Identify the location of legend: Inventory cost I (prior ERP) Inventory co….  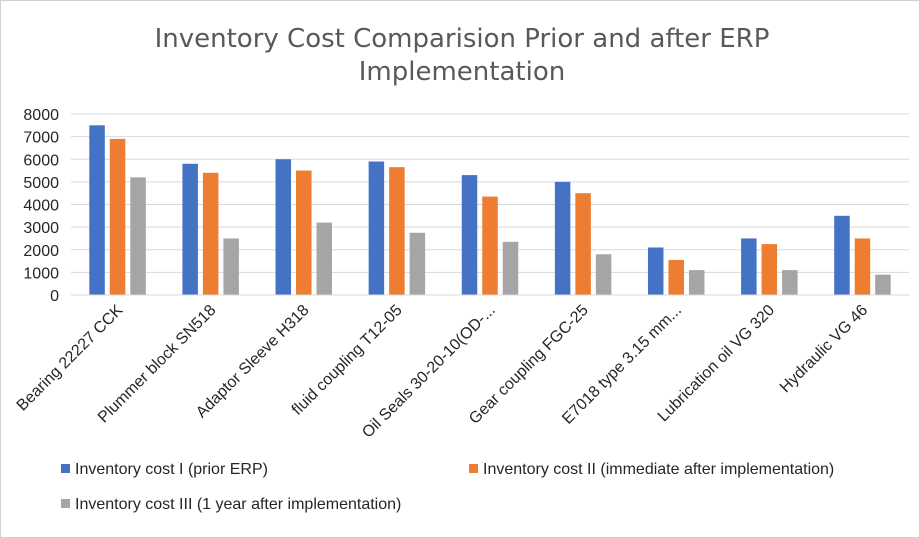
(447, 487).